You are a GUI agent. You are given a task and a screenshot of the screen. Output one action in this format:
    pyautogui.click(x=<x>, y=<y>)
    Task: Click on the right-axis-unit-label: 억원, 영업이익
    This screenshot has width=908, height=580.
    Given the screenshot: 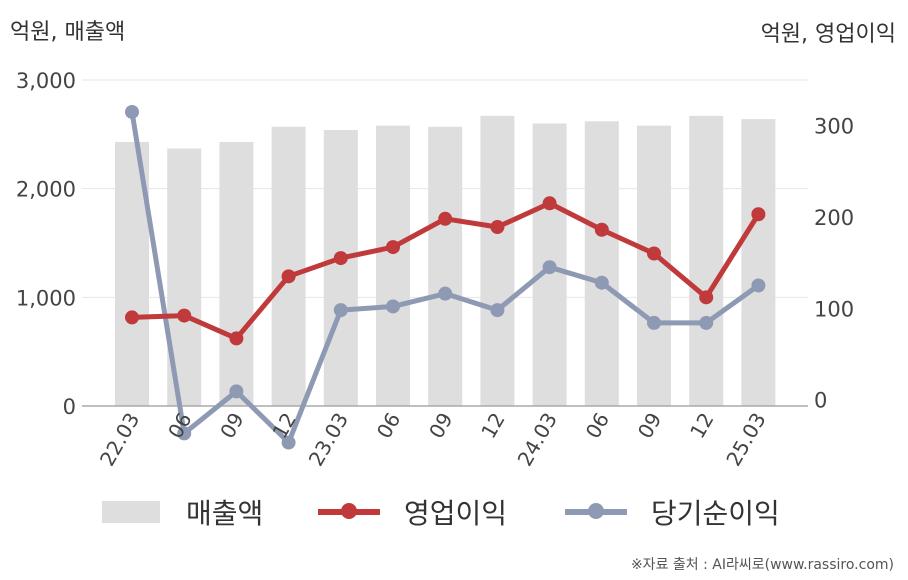 What is the action you would take?
    pyautogui.click(x=828, y=34)
    